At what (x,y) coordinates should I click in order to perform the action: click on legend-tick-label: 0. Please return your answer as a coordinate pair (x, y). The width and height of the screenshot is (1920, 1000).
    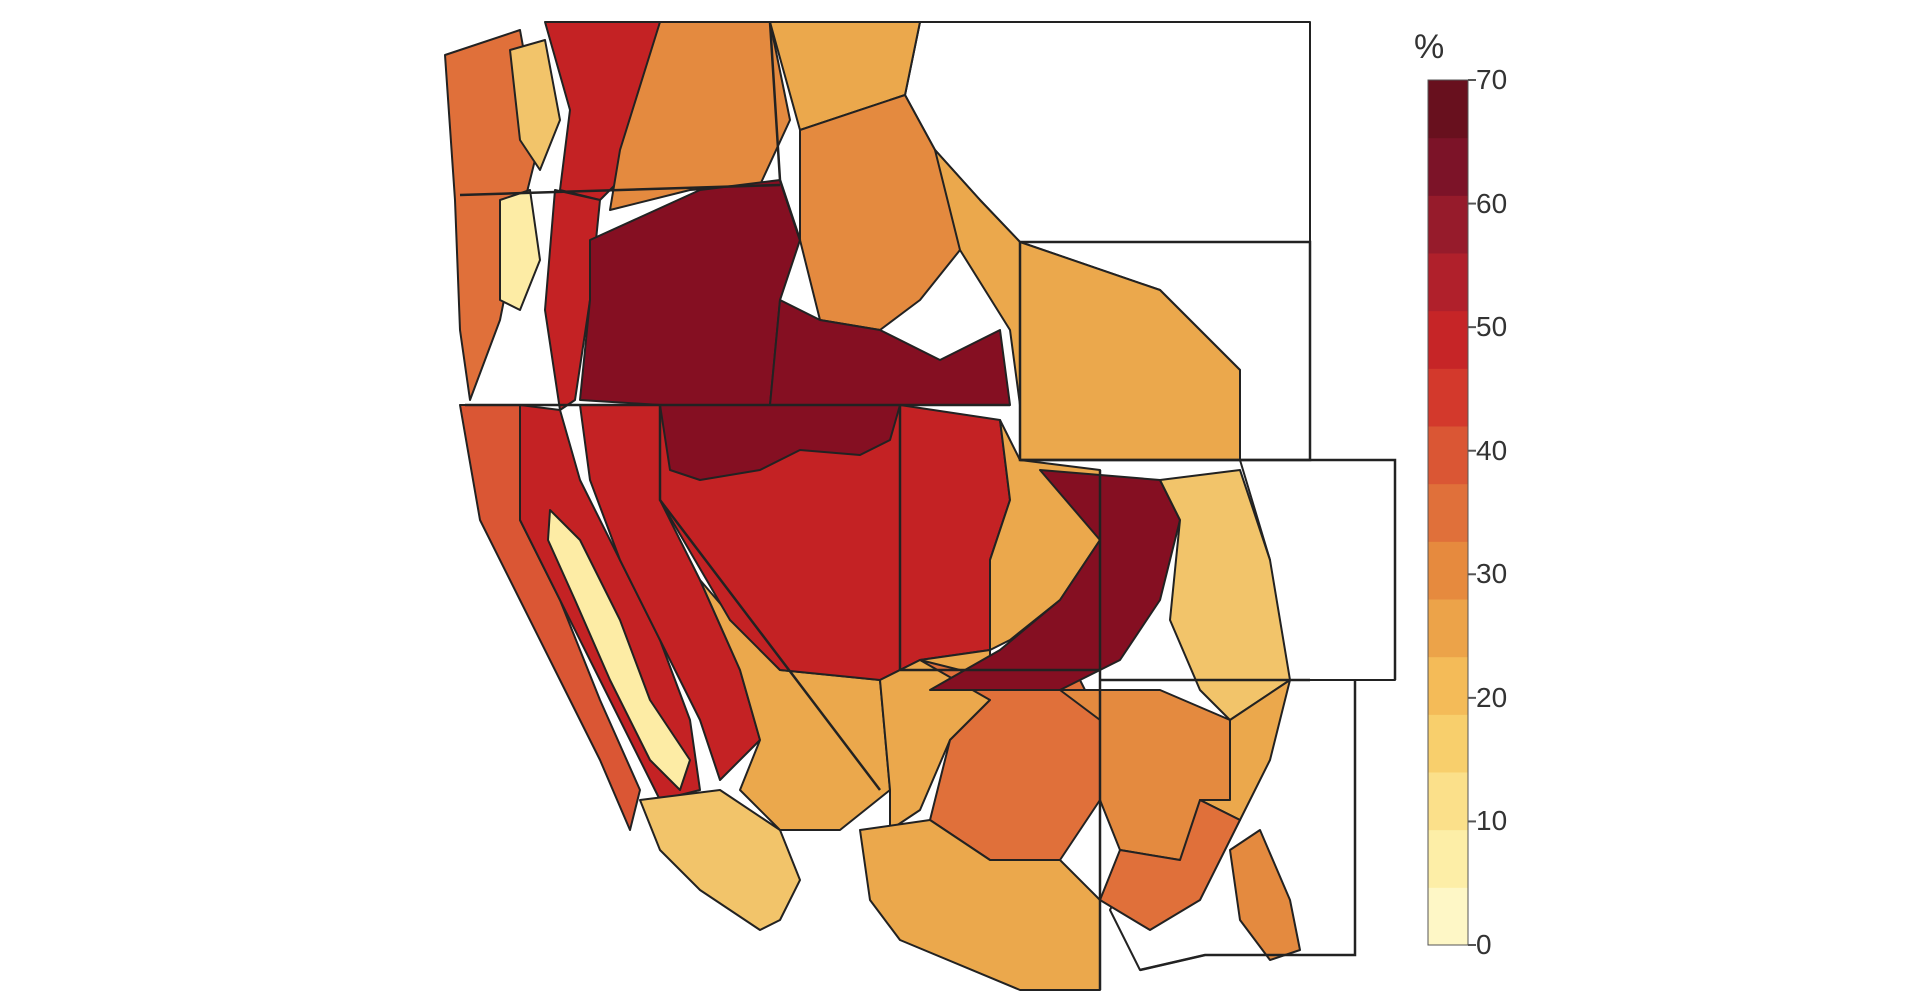
    Looking at the image, I should click on (1484, 944).